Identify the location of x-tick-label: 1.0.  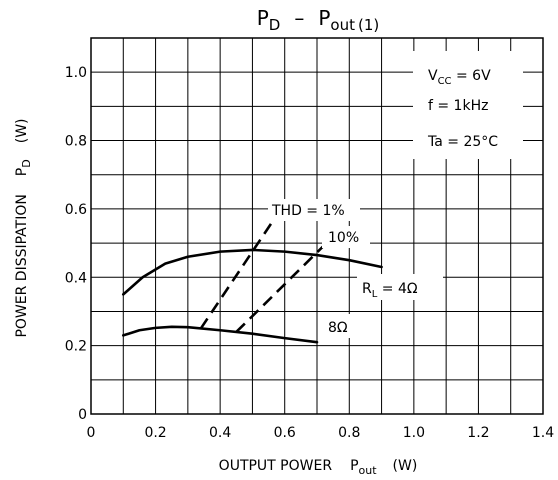
(414, 433).